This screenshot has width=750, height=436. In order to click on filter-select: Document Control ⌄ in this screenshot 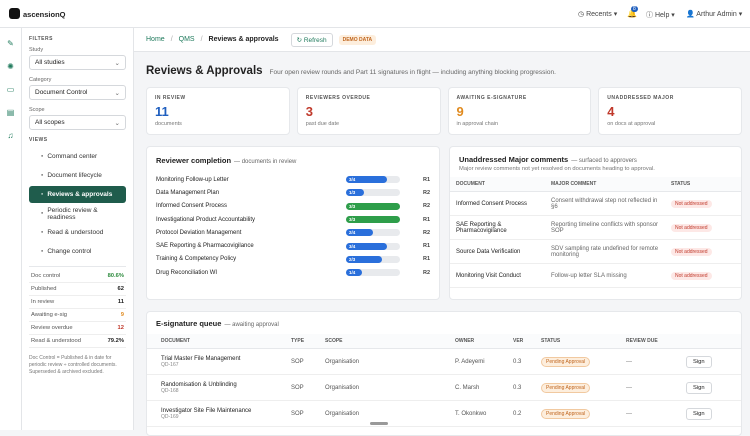, I will do `click(77, 92)`.